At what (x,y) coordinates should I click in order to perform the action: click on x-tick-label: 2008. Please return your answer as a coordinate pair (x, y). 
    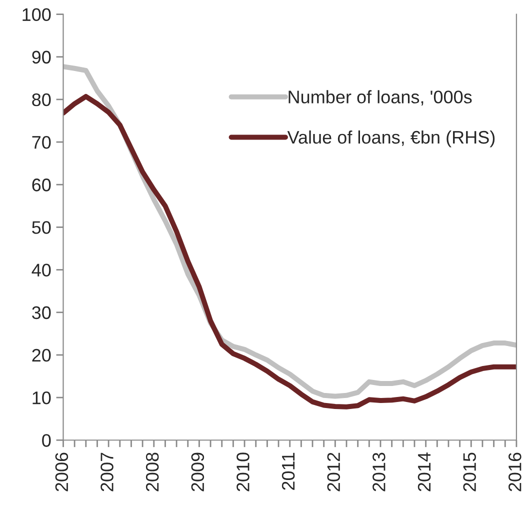
    Looking at the image, I should click on (152, 472).